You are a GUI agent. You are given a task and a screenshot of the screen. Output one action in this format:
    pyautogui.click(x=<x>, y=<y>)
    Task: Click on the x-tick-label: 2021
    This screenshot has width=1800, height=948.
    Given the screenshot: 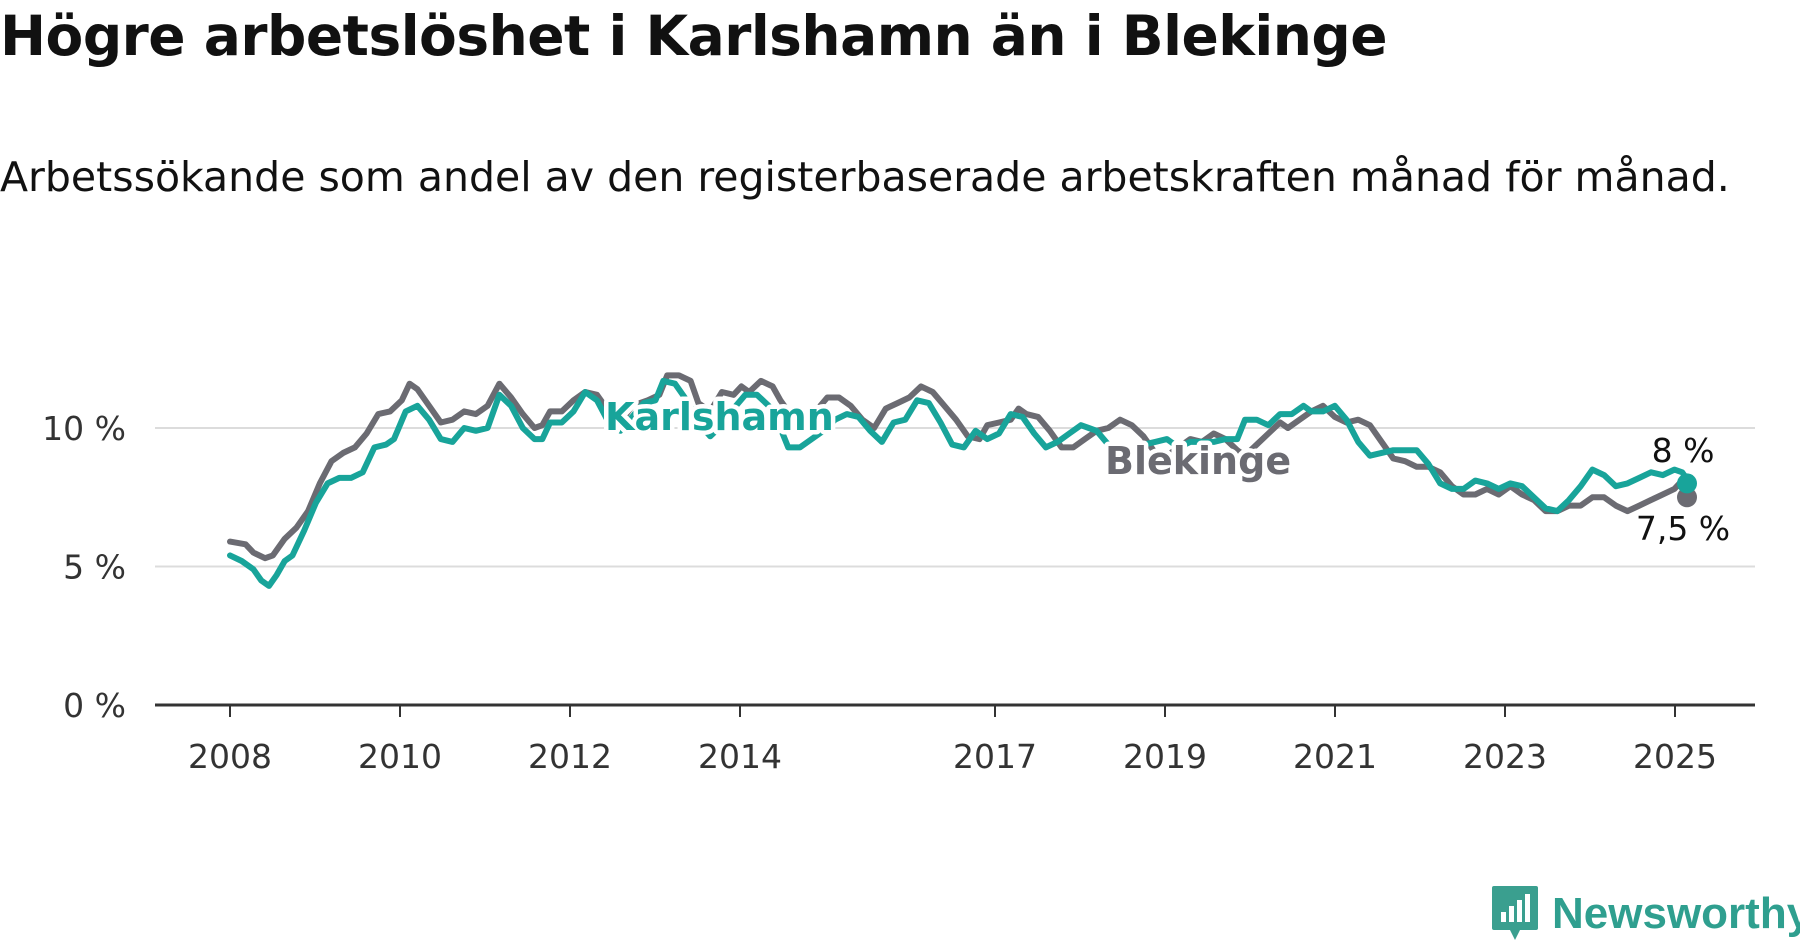 What is the action you would take?
    pyautogui.click(x=1335, y=756)
    